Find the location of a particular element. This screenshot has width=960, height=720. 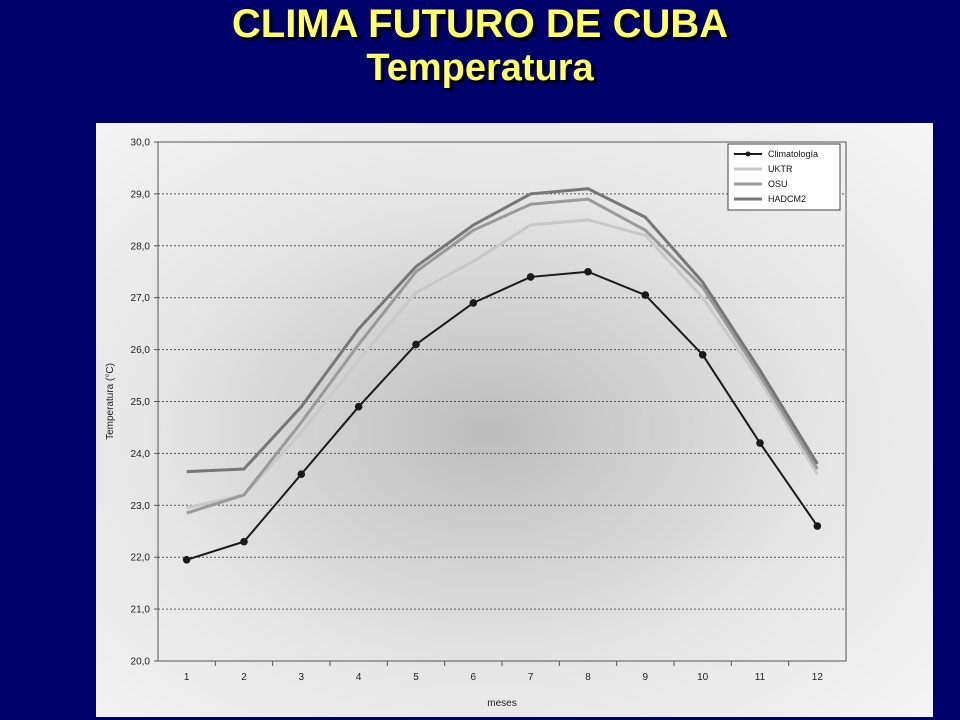

slide-title-main: CLIMA FUTURO DE CUBA is located at coordinates (480, 24).